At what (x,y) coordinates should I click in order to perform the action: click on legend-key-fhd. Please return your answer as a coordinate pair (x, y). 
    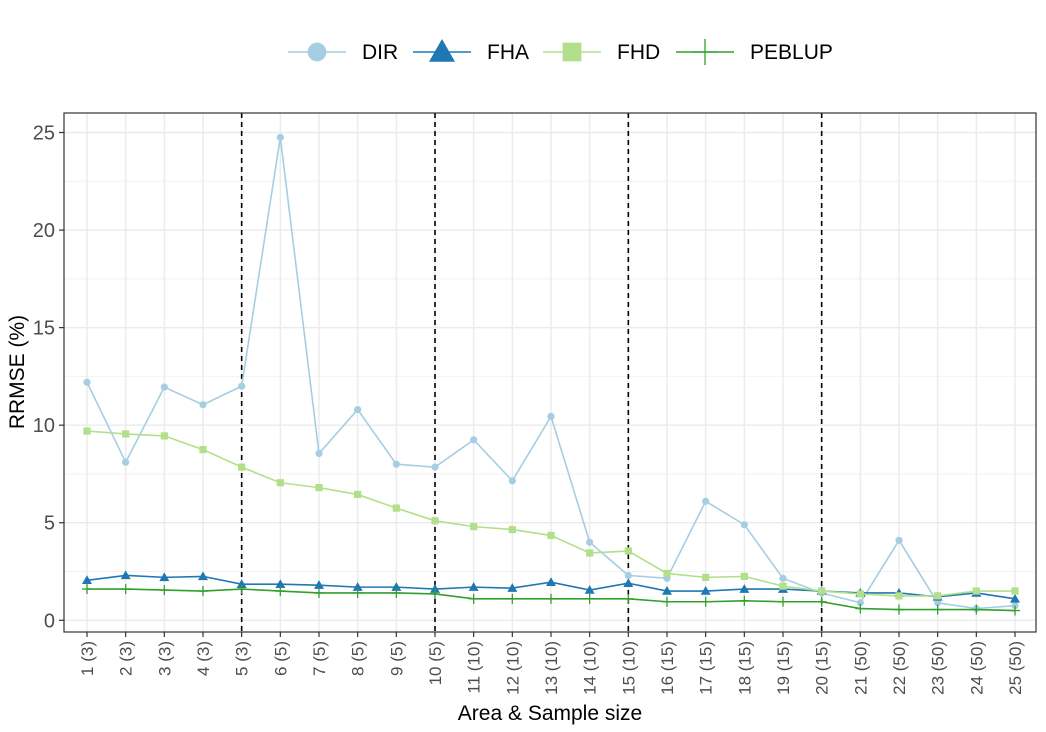
    Looking at the image, I should click on (572, 52).